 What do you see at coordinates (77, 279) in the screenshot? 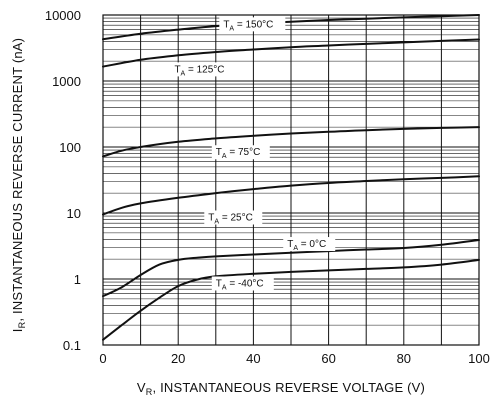
I see `y-tick-label: 1` at bounding box center [77, 279].